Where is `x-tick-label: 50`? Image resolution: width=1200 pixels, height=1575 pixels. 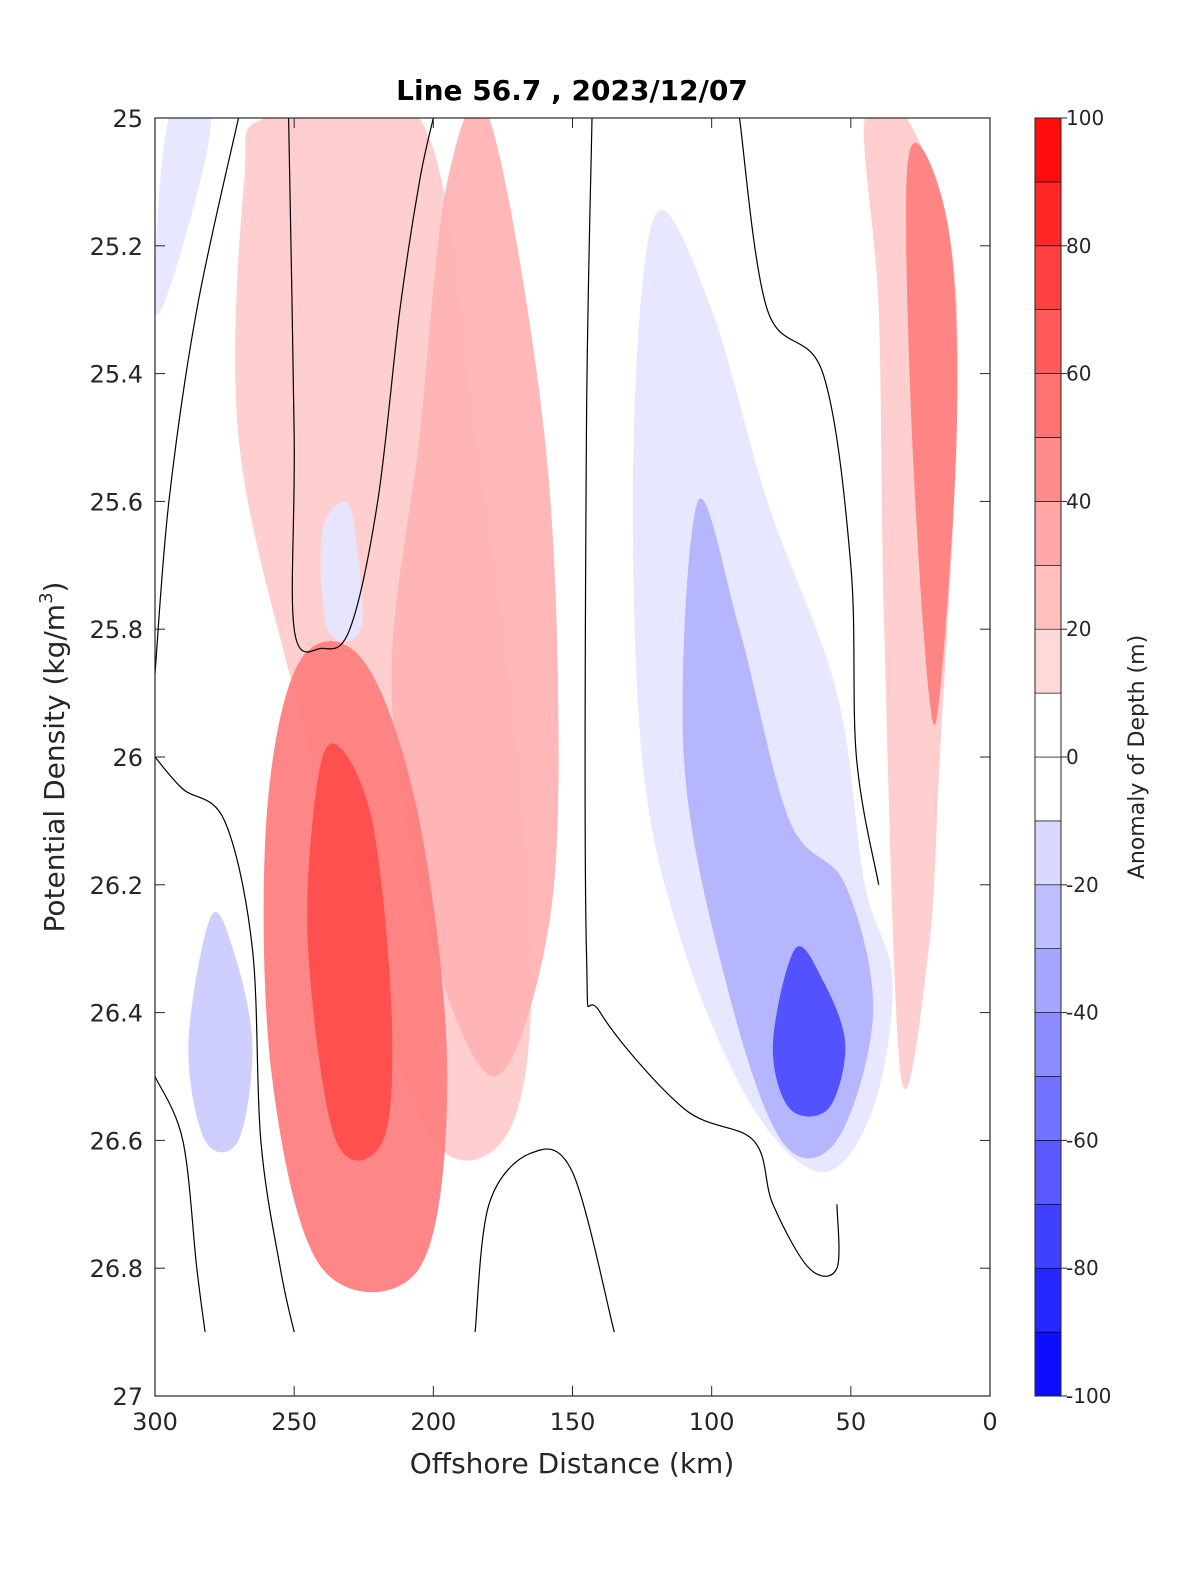 x-tick-label: 50 is located at coordinates (851, 1422).